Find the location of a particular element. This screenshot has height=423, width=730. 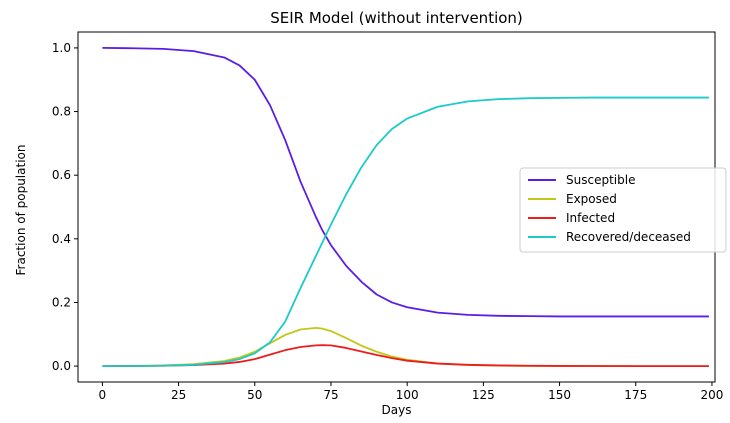

legend-label-1: Exposed is located at coordinates (591, 199).